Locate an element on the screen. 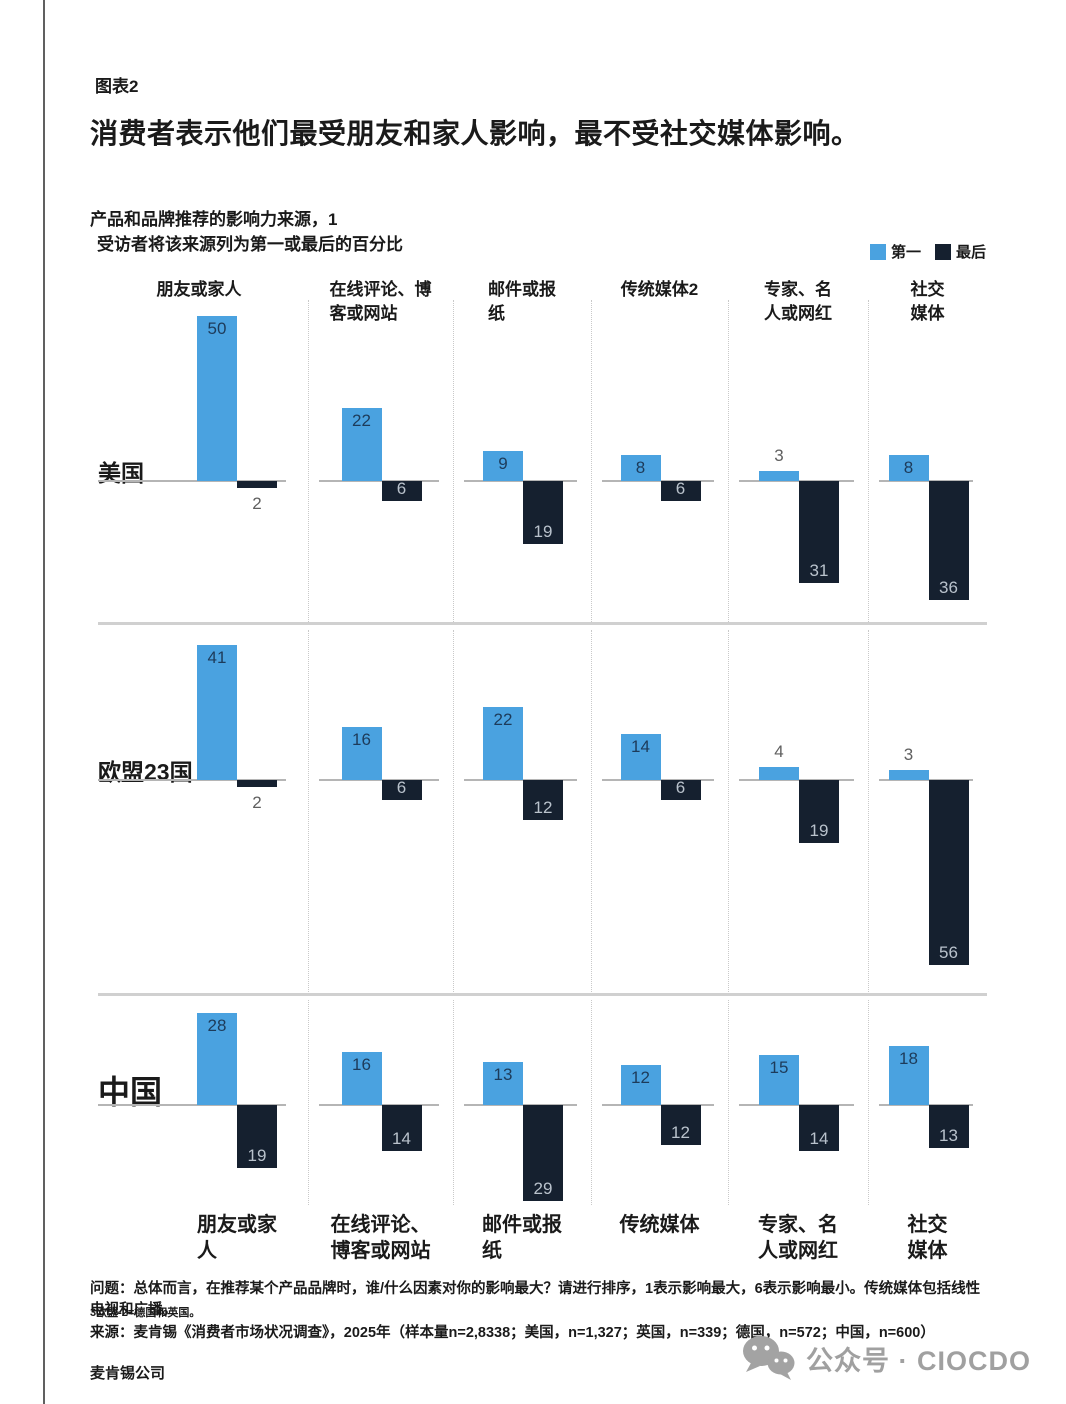 This screenshot has width=1066, height=1404. chart-cell: 22 12 is located at coordinates (522, 811).